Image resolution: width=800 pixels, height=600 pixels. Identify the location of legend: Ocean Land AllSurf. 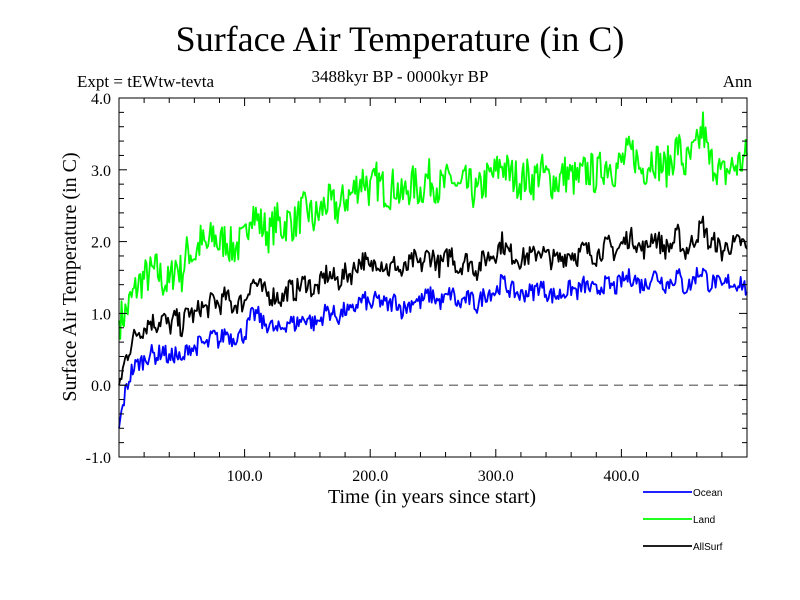
(683, 520).